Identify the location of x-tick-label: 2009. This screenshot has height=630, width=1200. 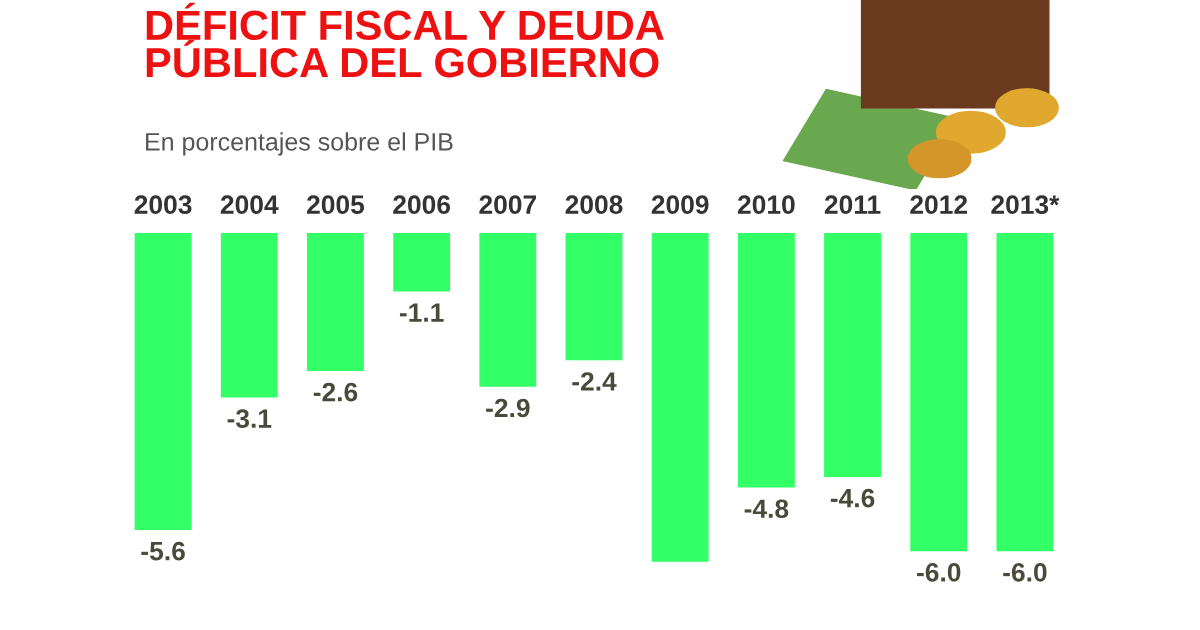
(680, 204).